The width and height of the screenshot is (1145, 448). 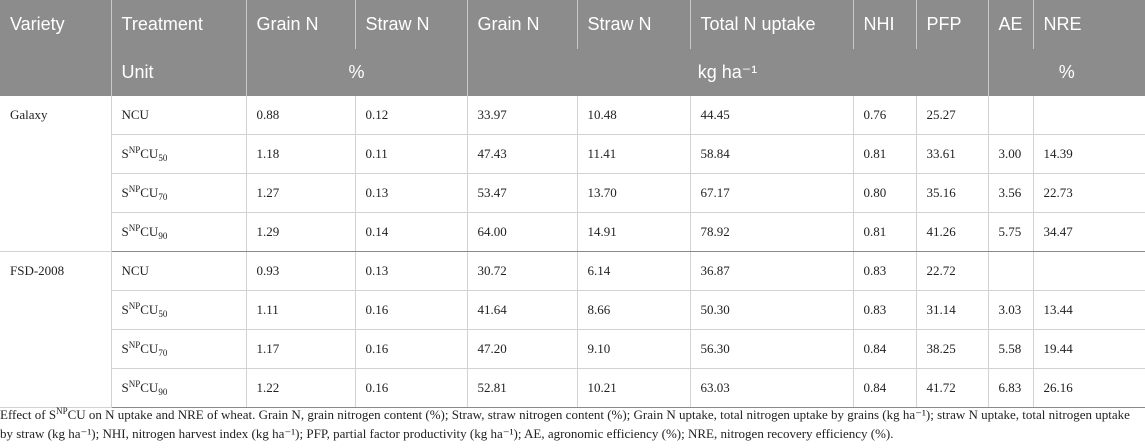 What do you see at coordinates (522, 388) in the screenshot?
I see `value-cell: 52.81` at bounding box center [522, 388].